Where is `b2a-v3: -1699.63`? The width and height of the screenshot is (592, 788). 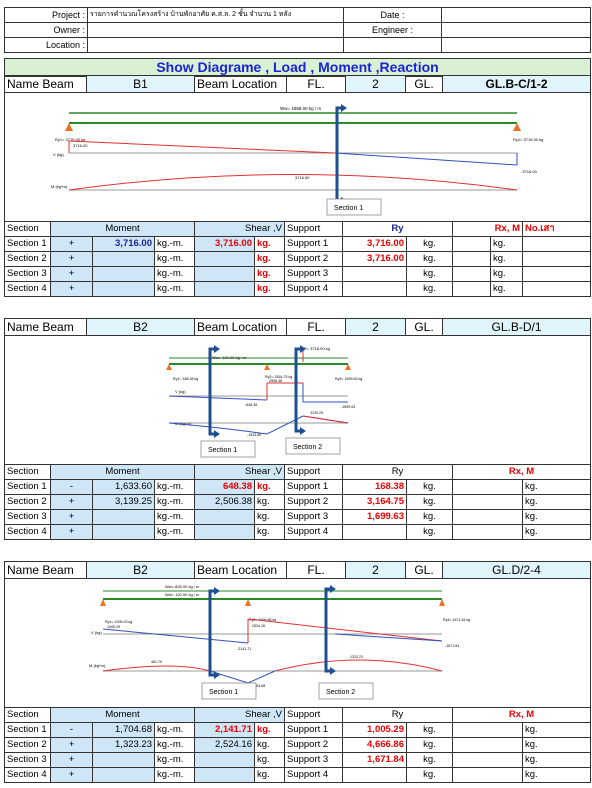 b2a-v3: -1699.63 is located at coordinates (348, 407).